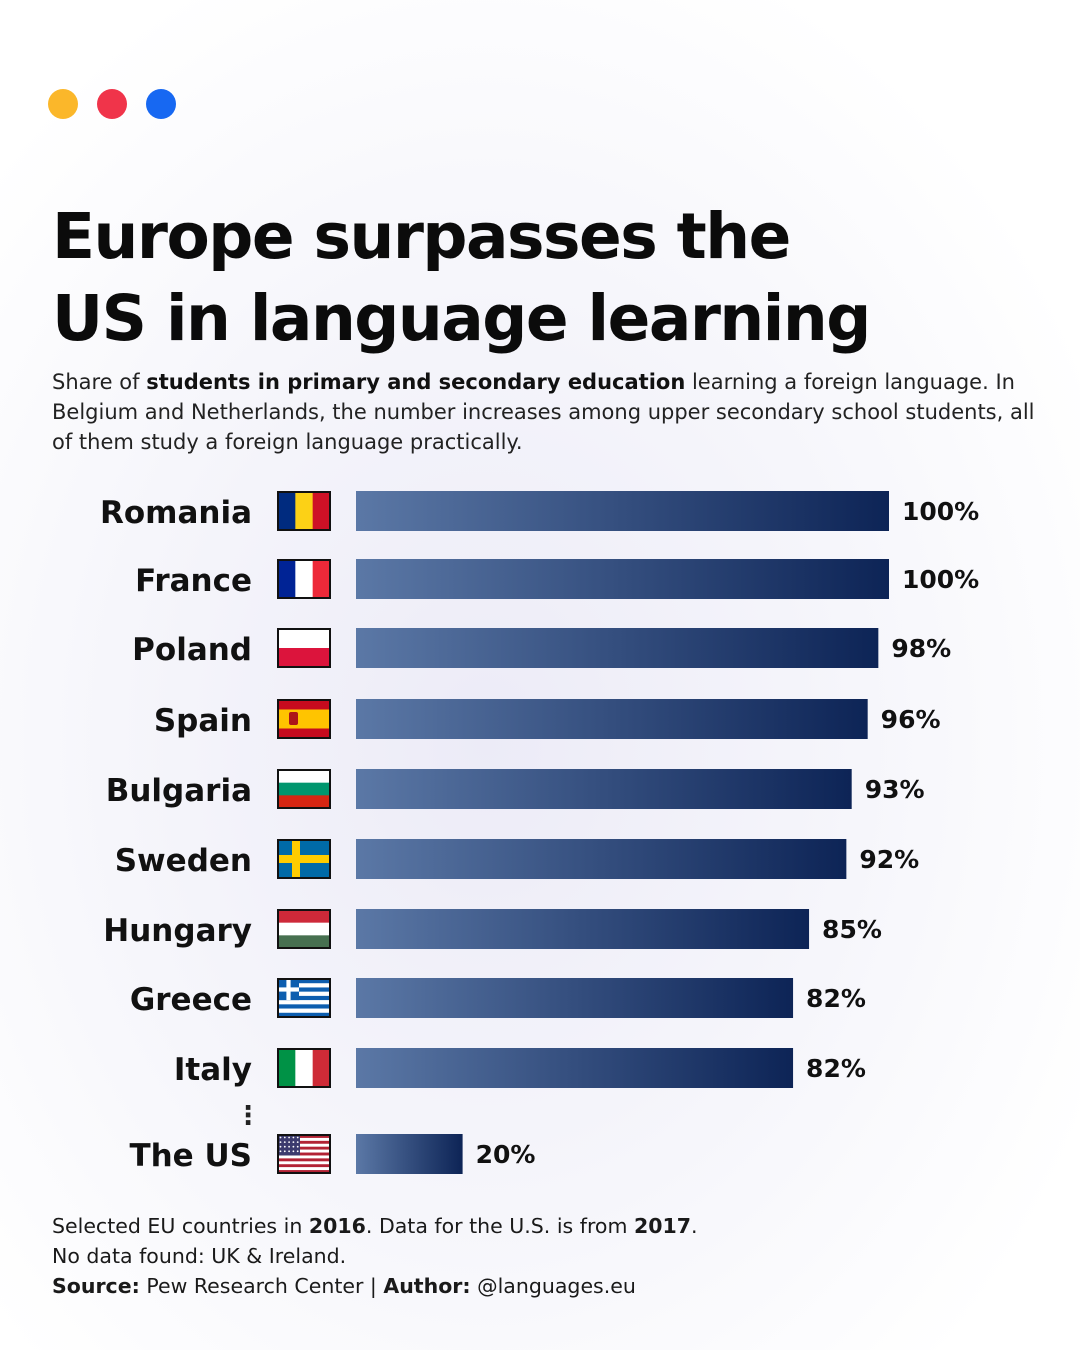 The height and width of the screenshot is (1350, 1080). What do you see at coordinates (177, 931) in the screenshot?
I see `category-label: Hungary` at bounding box center [177, 931].